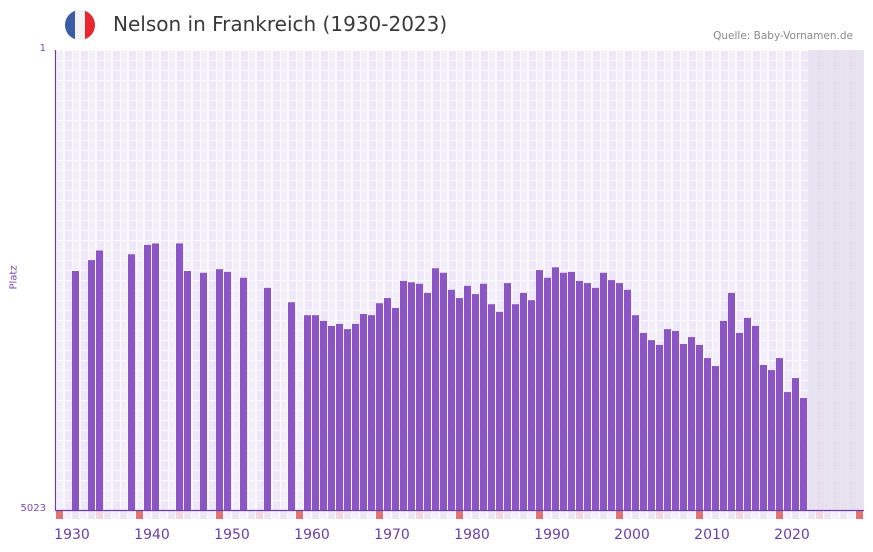 Image resolution: width=873 pixels, height=552 pixels. I want to click on bar-1972, so click(395, 408).